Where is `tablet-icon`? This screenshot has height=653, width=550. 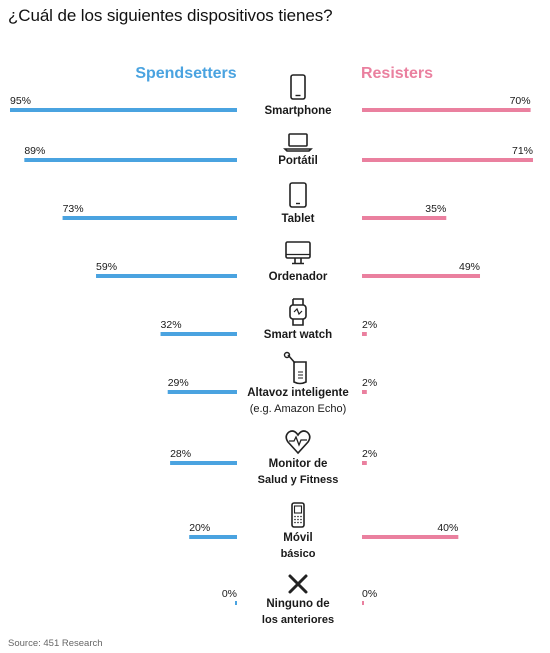 tablet-icon is located at coordinates (298, 195).